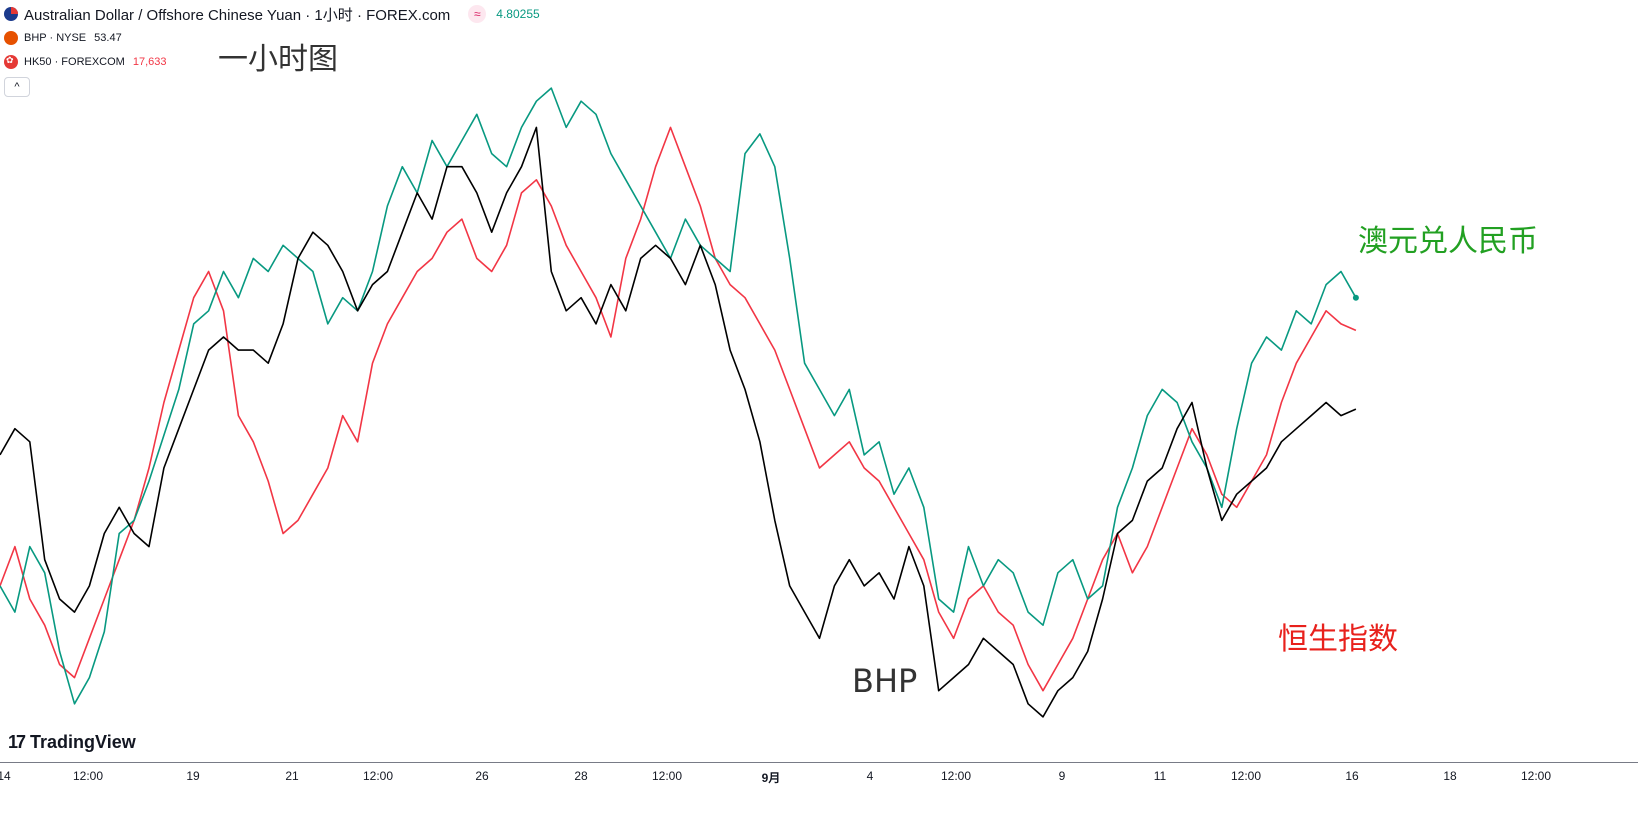  I want to click on time-tick: 9月, so click(771, 778).